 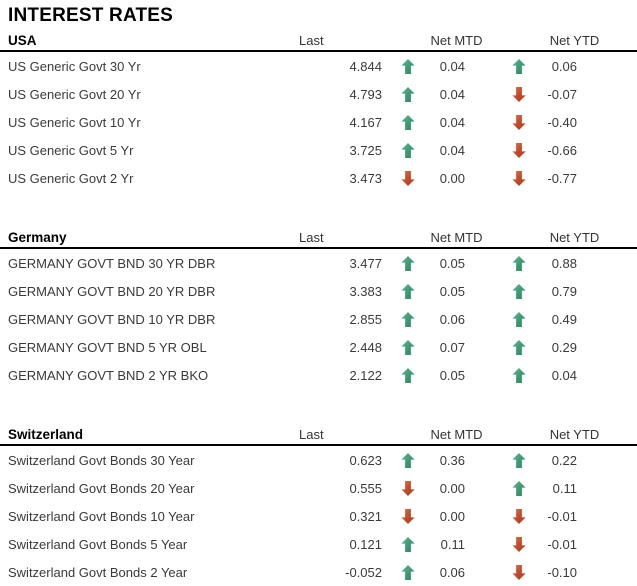 What do you see at coordinates (365, 488) in the screenshot?
I see `last-value: 0.555` at bounding box center [365, 488].